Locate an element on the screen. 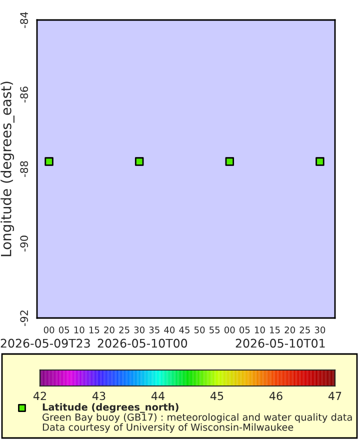 This screenshot has height=440, width=360. y-tick-label: -90 is located at coordinates (24, 244).